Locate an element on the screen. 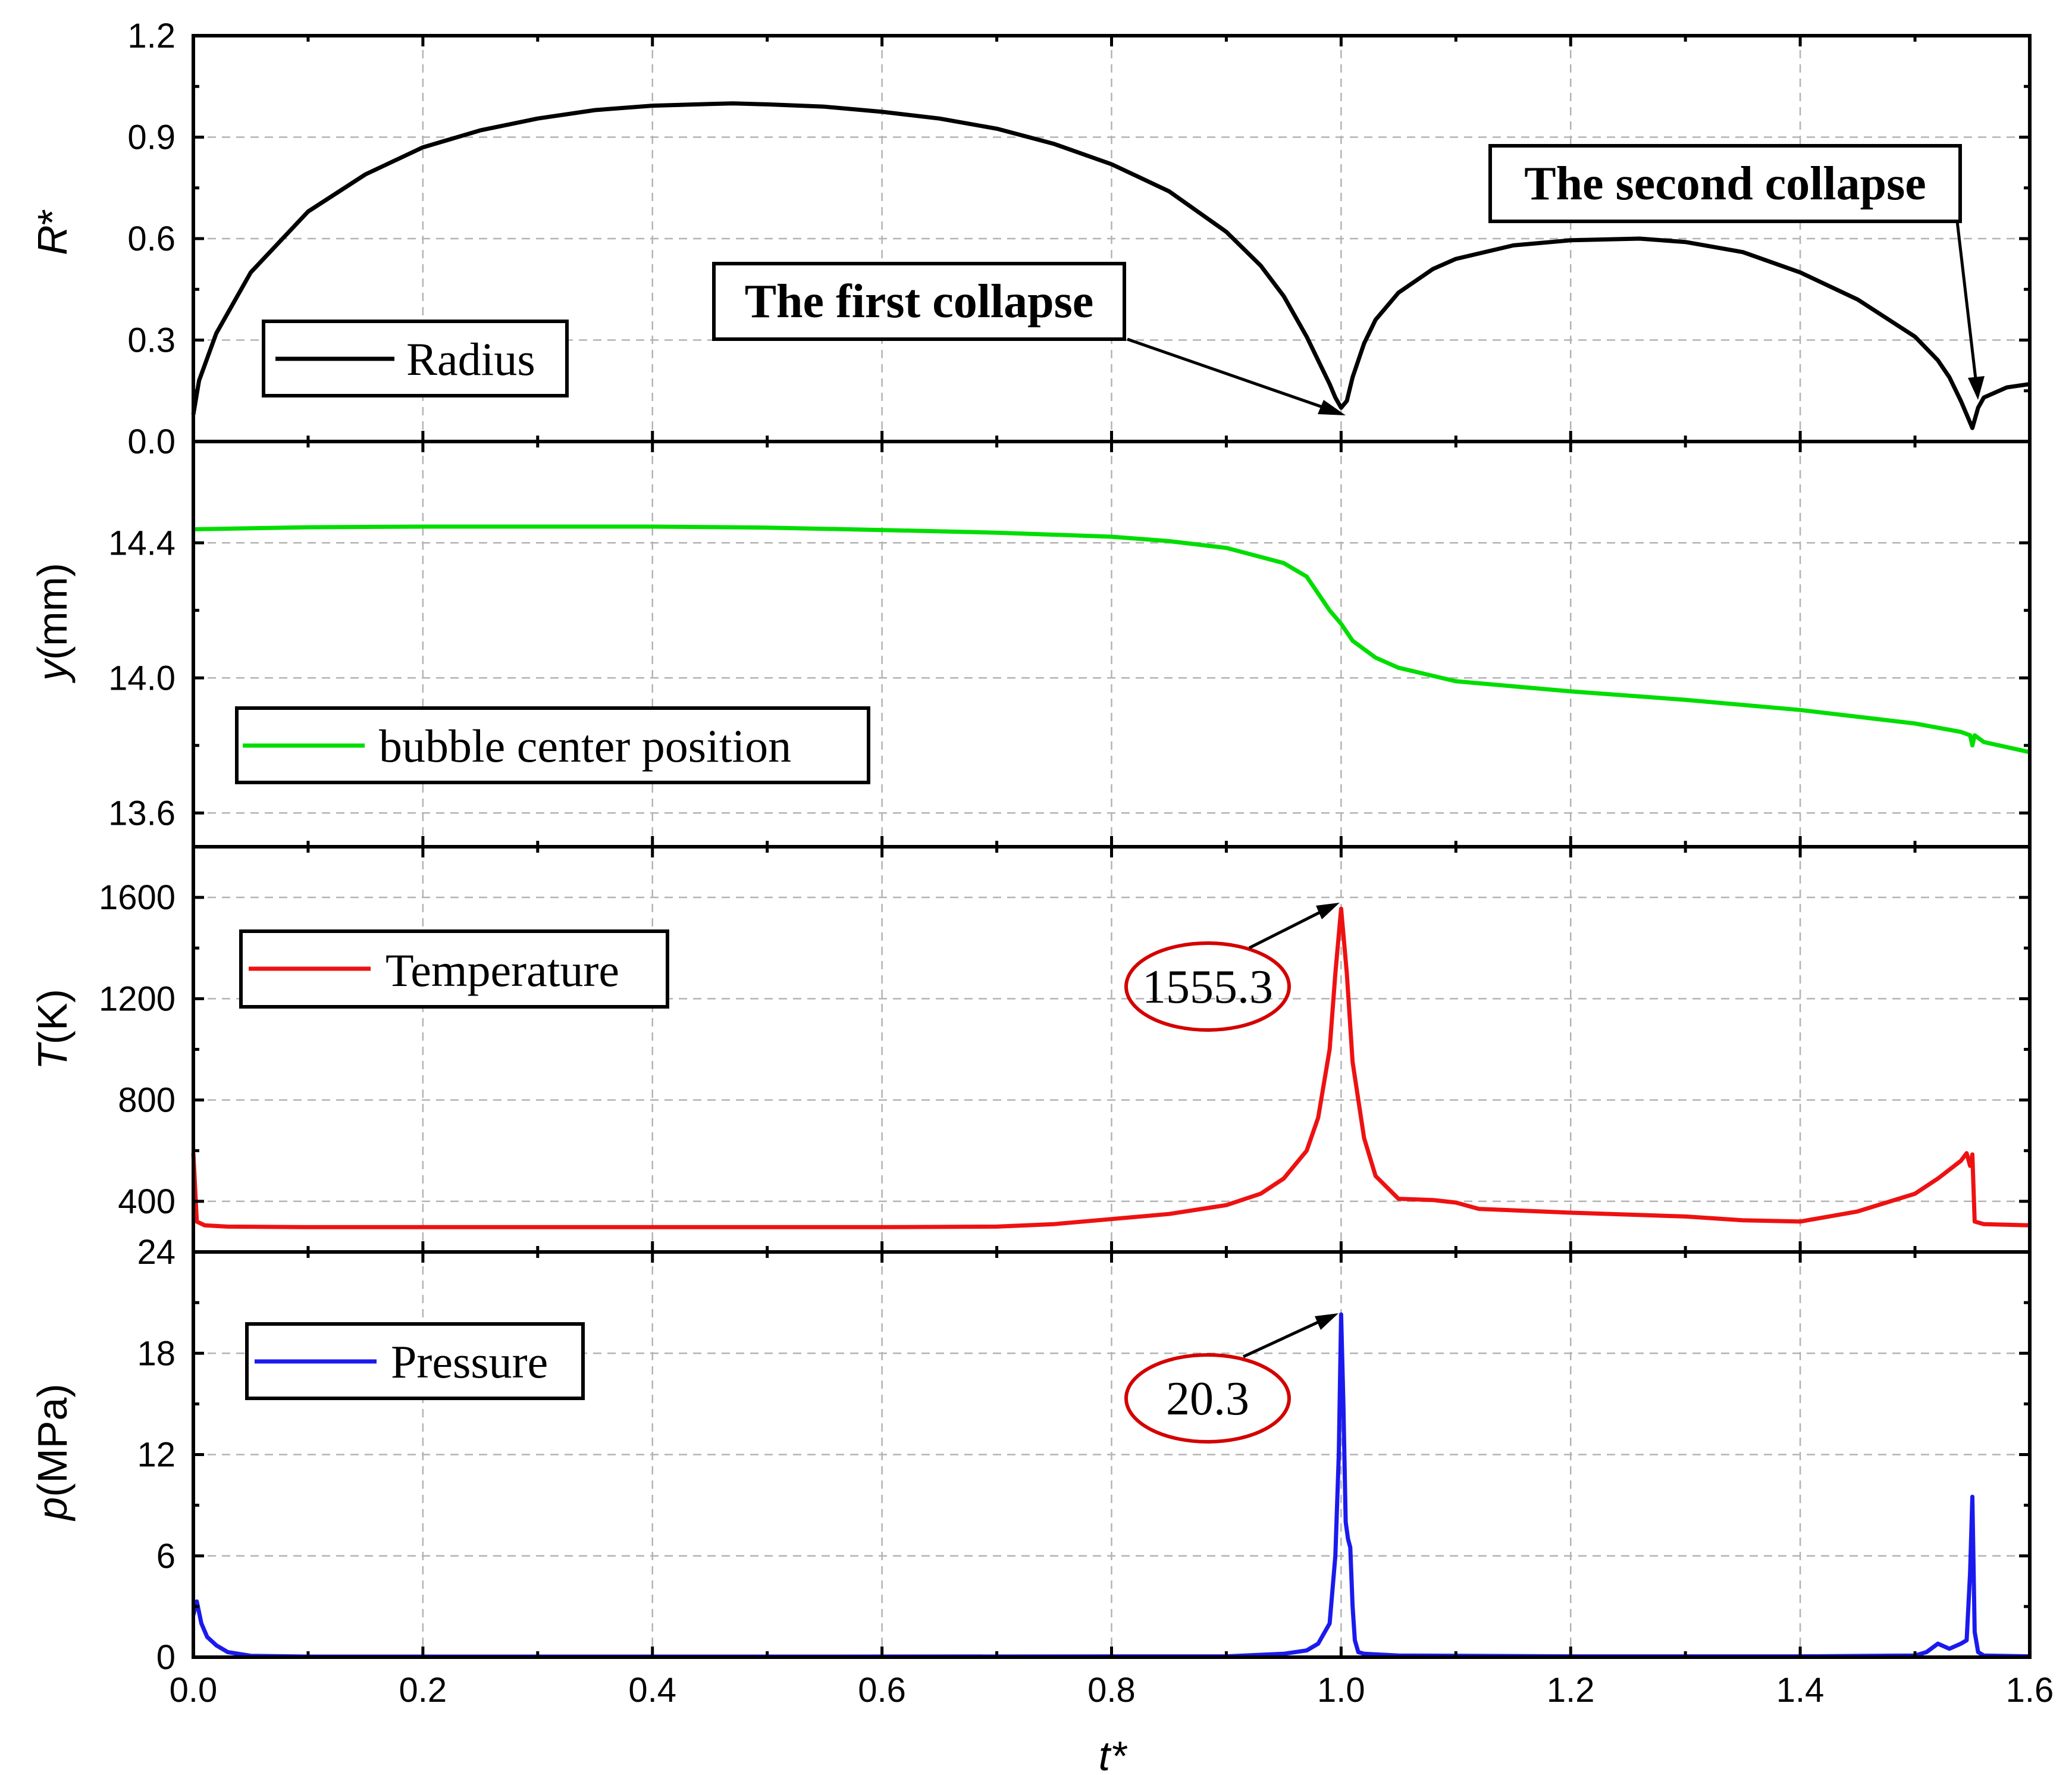  x-tick-label: 0.0 is located at coordinates (194, 1690).